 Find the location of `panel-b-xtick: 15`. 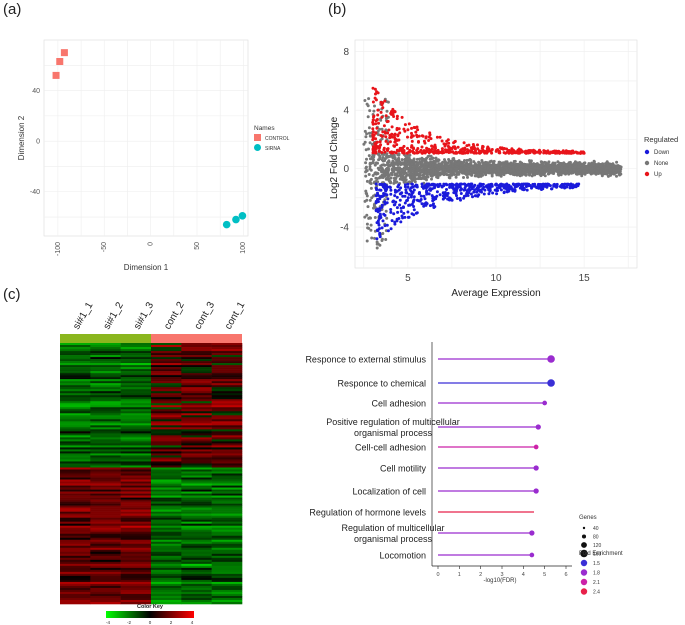

panel-b-xtick: 15 is located at coordinates (585, 278).